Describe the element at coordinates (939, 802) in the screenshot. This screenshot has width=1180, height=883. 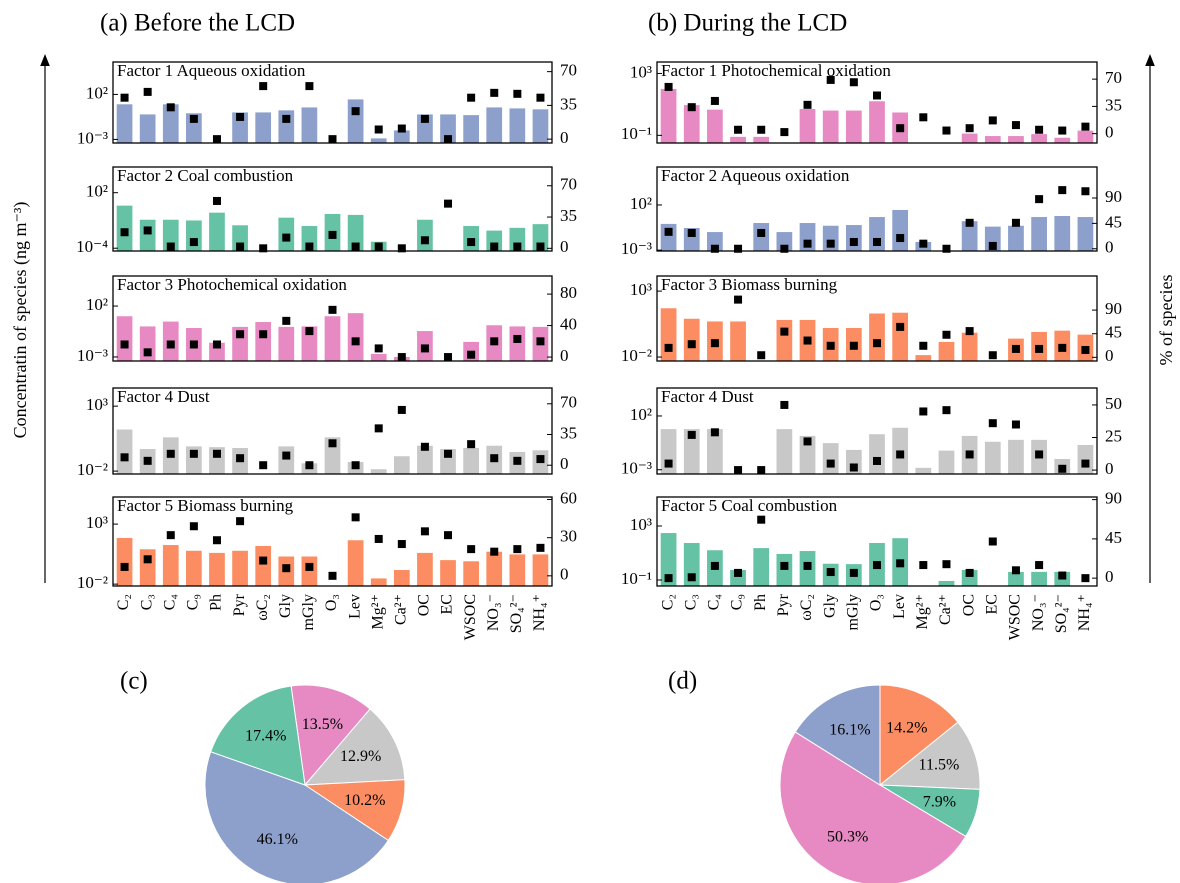
I see `pie-label: 7.9%` at that location.